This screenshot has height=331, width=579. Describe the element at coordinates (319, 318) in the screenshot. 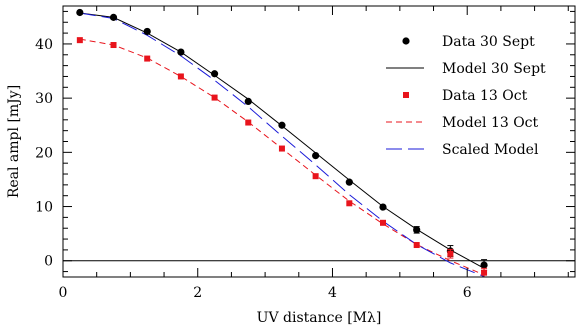

I see `x-axis-label: UV distance [Mλ]` at that location.